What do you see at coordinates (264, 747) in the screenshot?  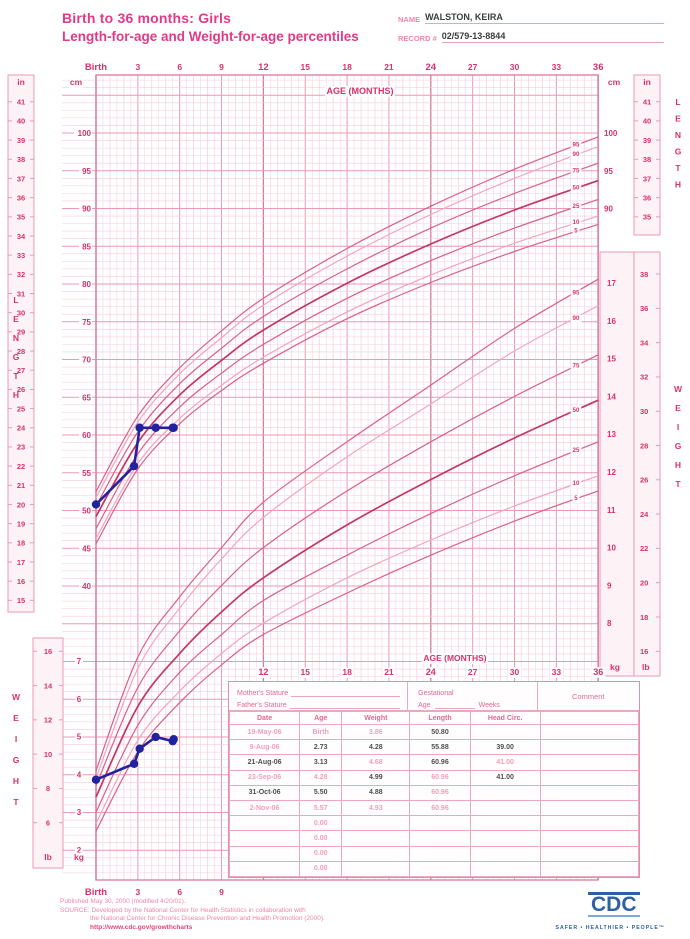 I see `table-cell: 9-Aug-06` at bounding box center [264, 747].